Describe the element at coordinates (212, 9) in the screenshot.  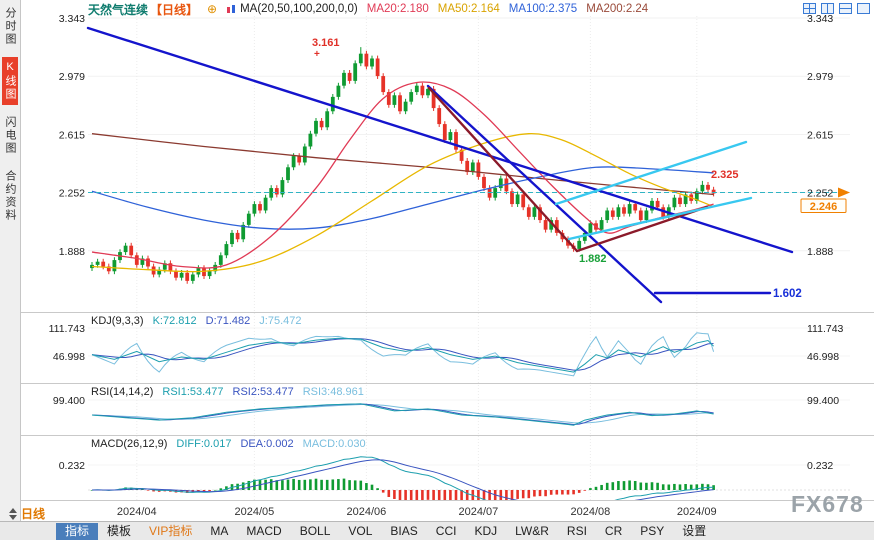
I see `add-indicator-icon: ⊕` at that location.